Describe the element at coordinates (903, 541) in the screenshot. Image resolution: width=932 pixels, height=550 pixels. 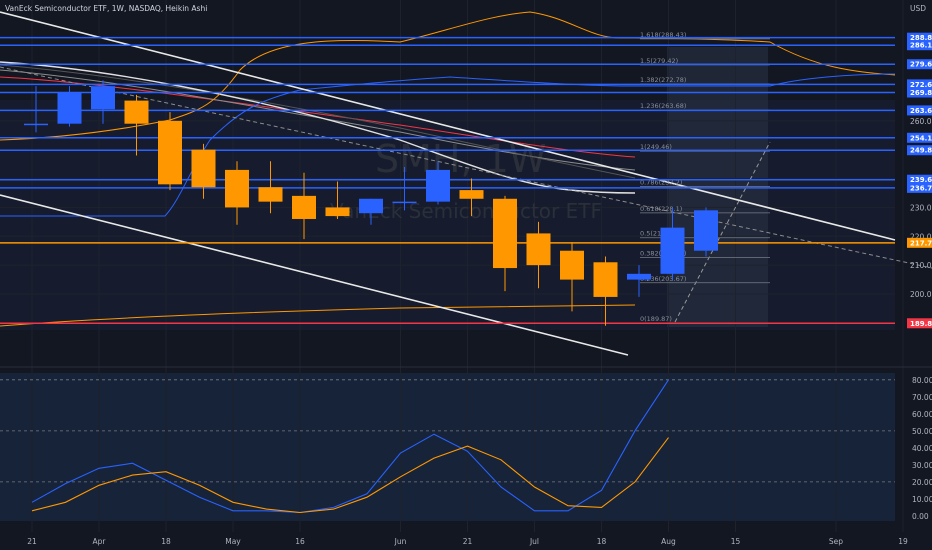
I see `time-tick-label: 19` at that location.